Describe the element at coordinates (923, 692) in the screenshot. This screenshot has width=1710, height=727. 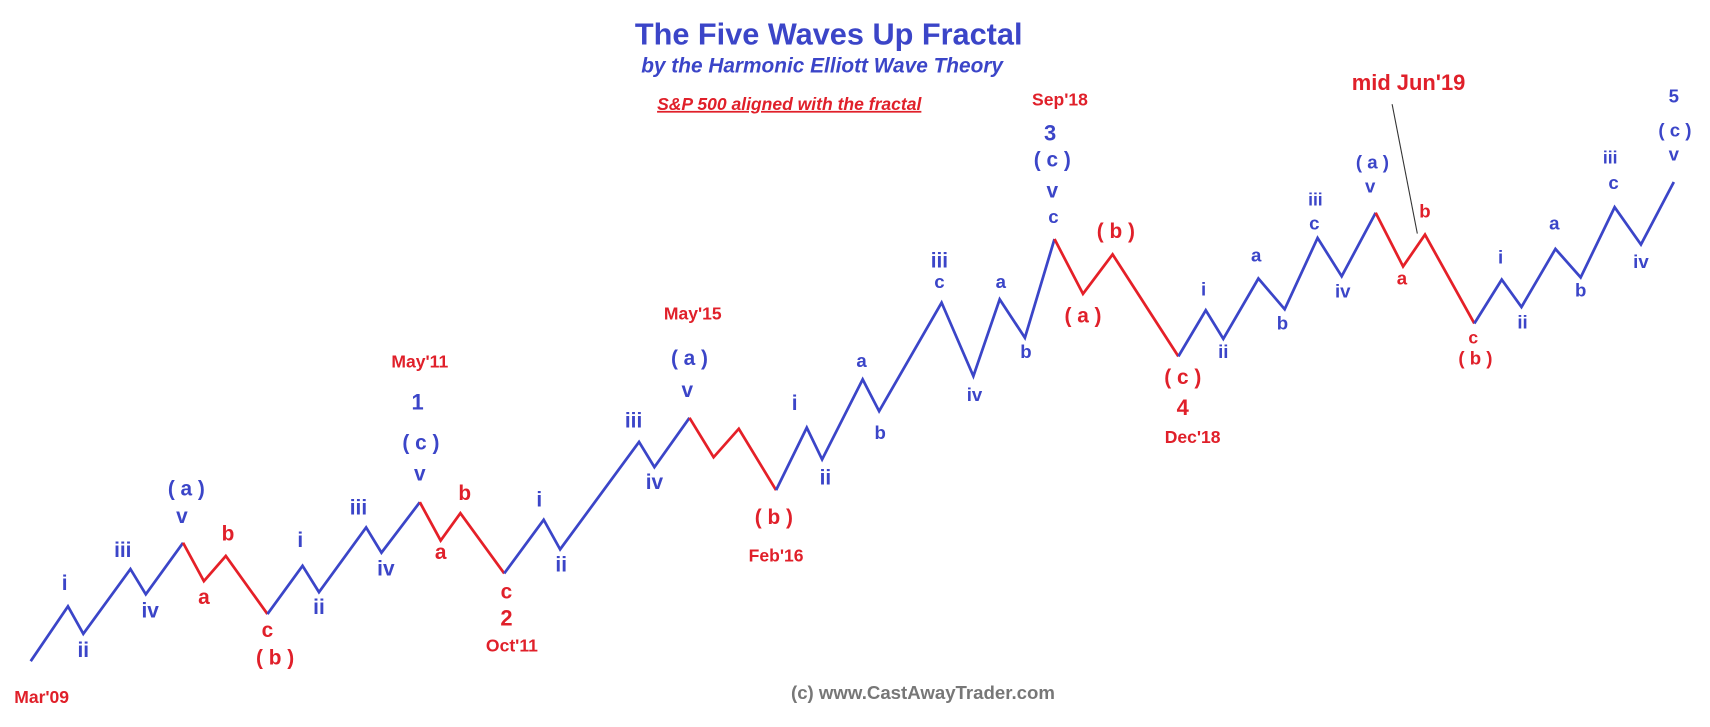
I see `credit: (c) www.CastAwayTrader.com` at that location.